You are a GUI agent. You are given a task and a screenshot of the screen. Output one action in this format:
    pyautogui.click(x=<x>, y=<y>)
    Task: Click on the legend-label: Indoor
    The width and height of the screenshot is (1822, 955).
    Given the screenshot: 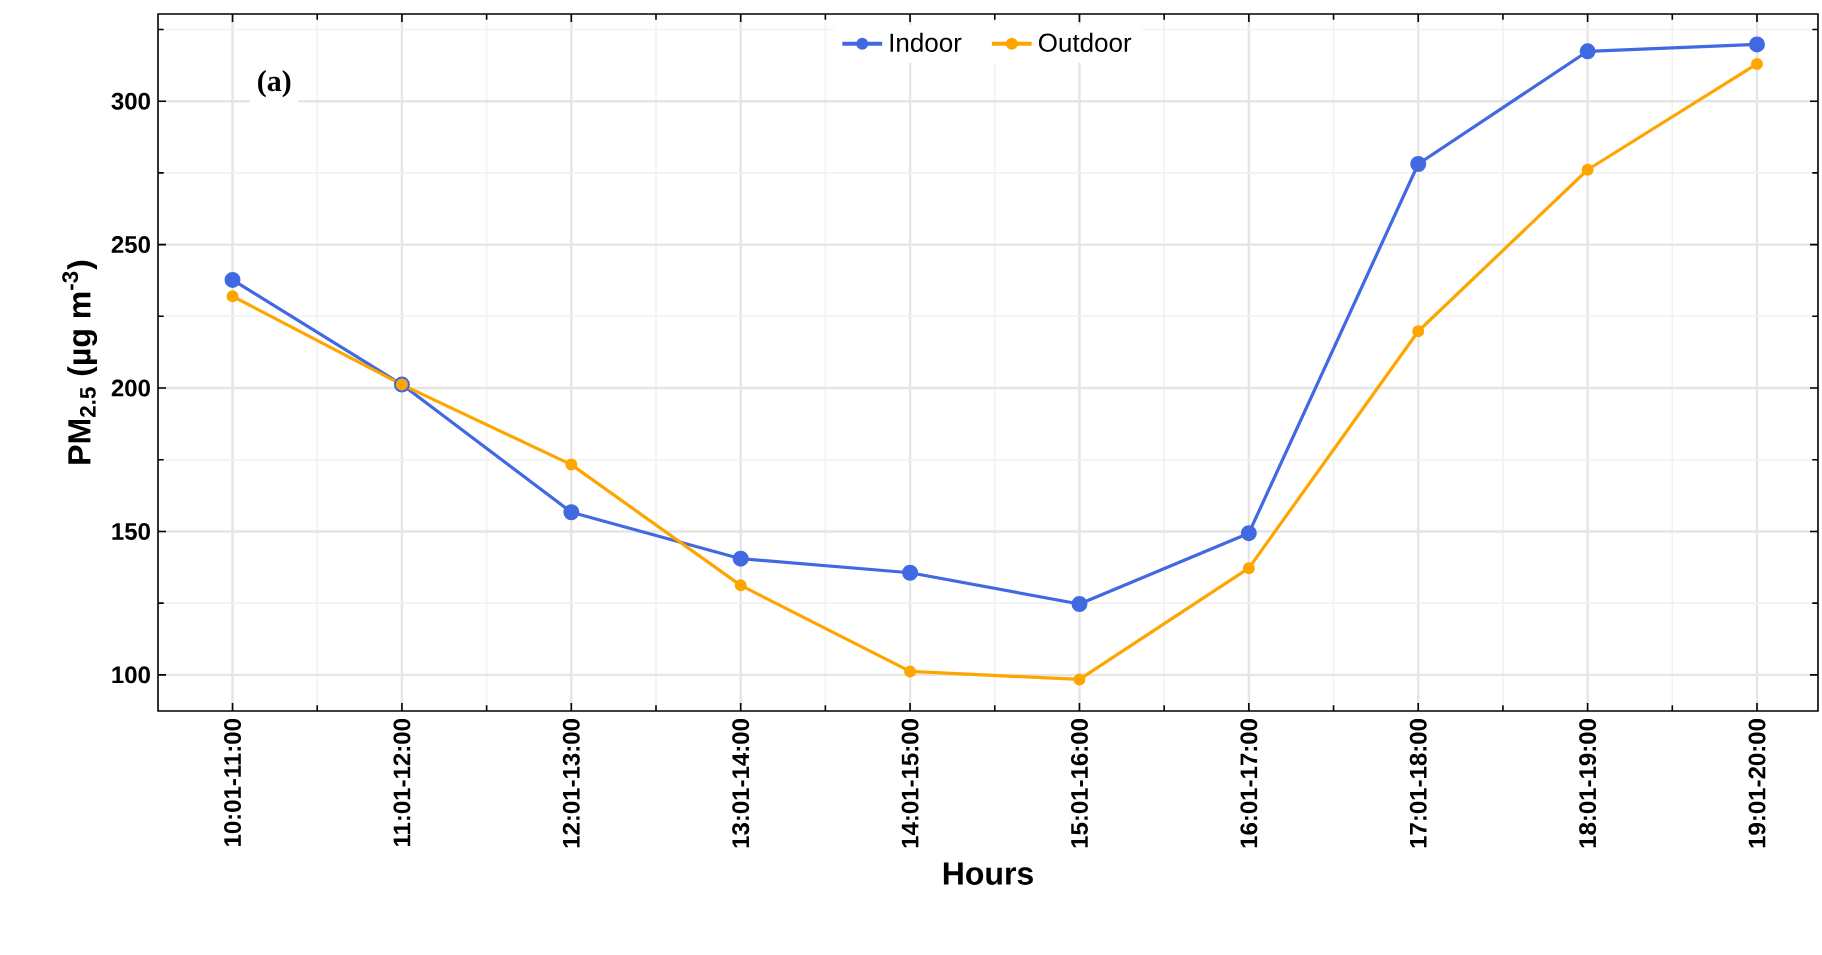 What is the action you would take?
    pyautogui.click(x=926, y=42)
    